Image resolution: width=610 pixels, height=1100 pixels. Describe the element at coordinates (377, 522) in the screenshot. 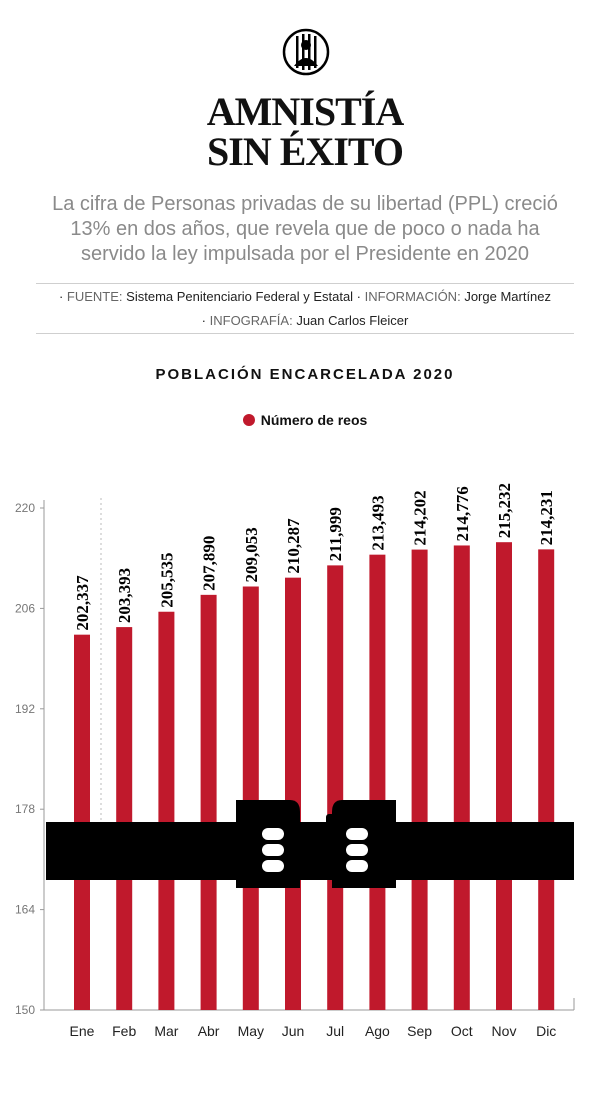

I see `bar-value-label: 213,493` at that location.